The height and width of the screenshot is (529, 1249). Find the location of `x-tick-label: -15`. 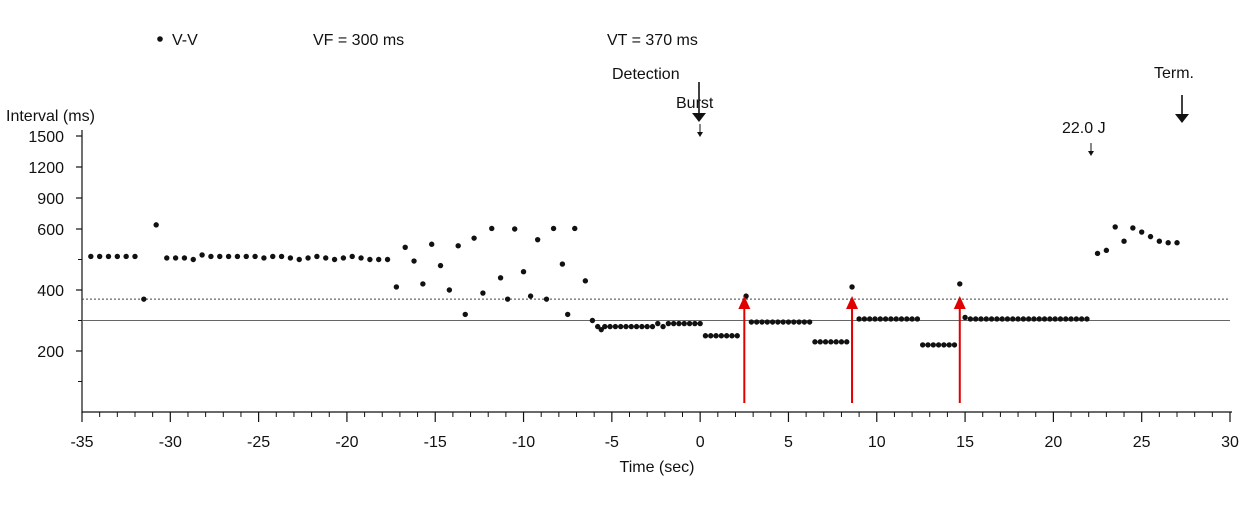

x-tick-label: -15 is located at coordinates (435, 442).